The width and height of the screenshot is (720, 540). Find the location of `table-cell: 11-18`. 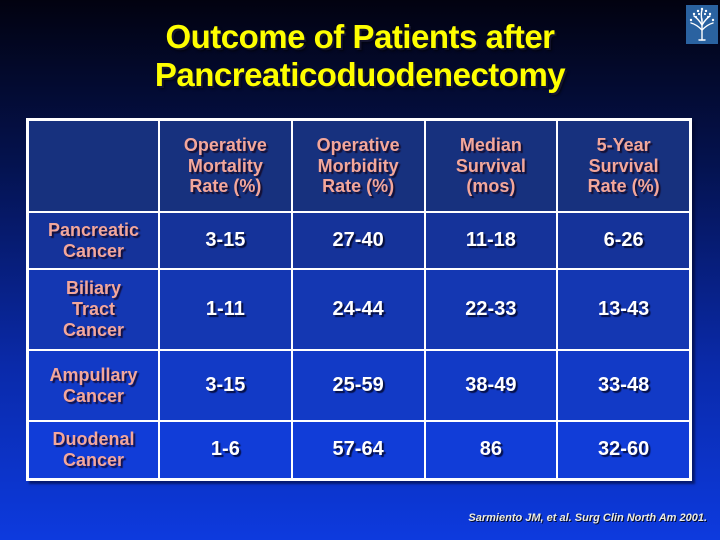

table-cell: 11-18 is located at coordinates (491, 240).